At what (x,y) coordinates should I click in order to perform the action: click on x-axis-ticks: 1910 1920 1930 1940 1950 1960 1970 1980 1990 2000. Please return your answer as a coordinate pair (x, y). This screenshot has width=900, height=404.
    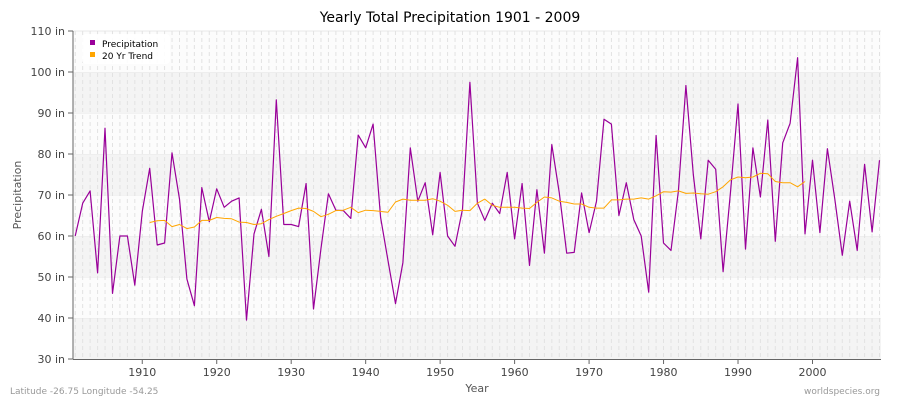
    Looking at the image, I should click on (477, 369).